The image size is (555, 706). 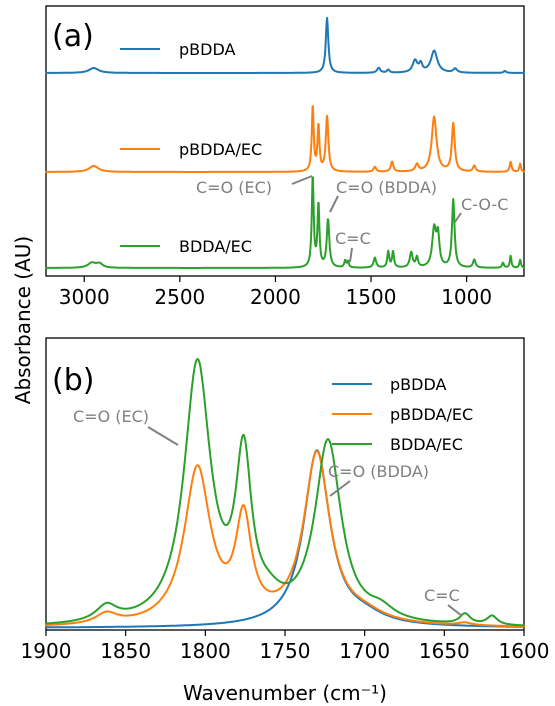 I want to click on x-axis-label: Wavenumber (cm⁻¹), so click(x=285, y=693).